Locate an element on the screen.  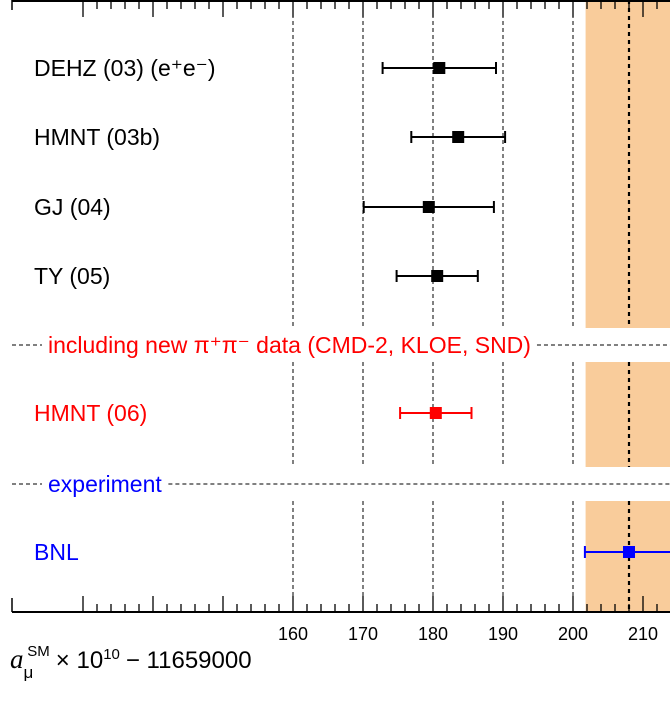
entry-label: HMNT (03b) is located at coordinates (97, 137).